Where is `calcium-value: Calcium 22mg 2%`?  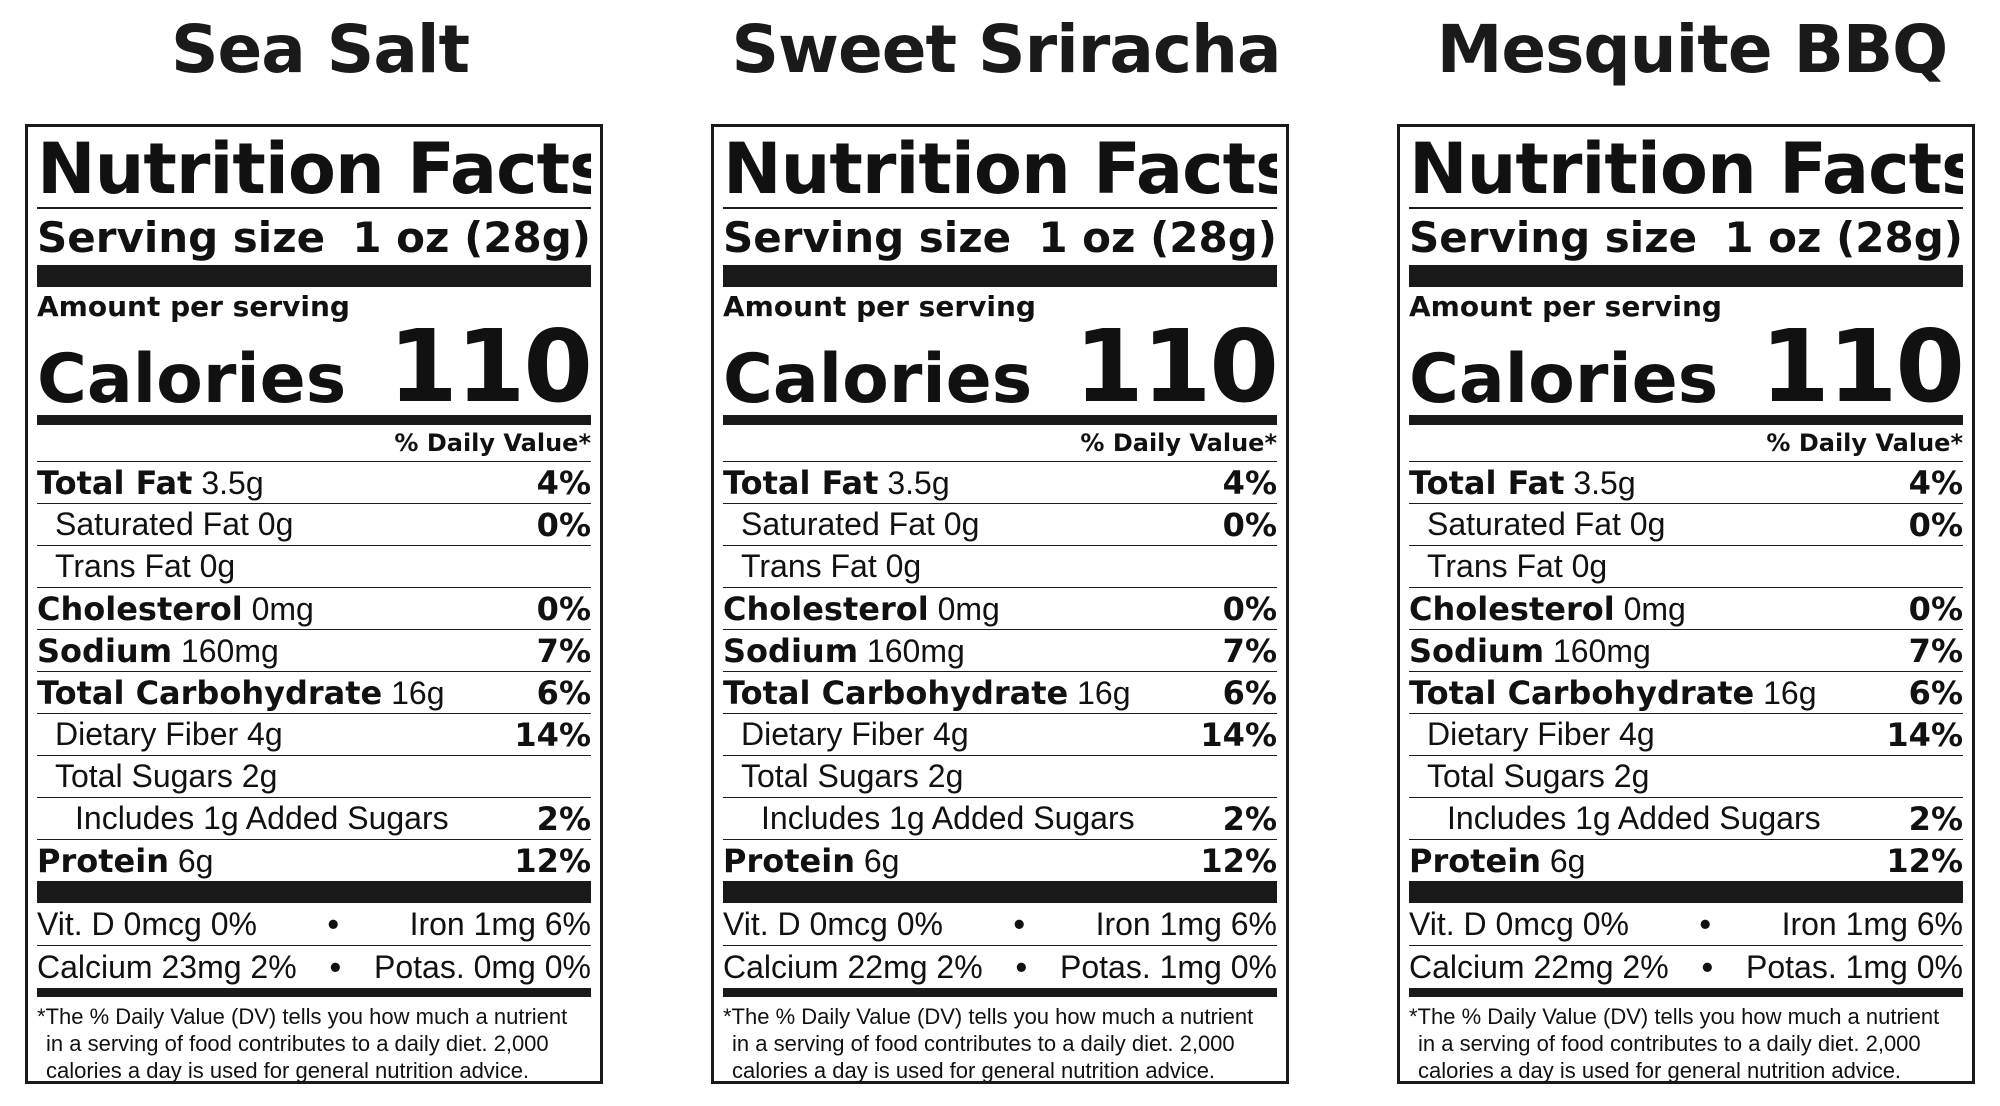
calcium-value: Calcium 22mg 2% is located at coordinates (1539, 966).